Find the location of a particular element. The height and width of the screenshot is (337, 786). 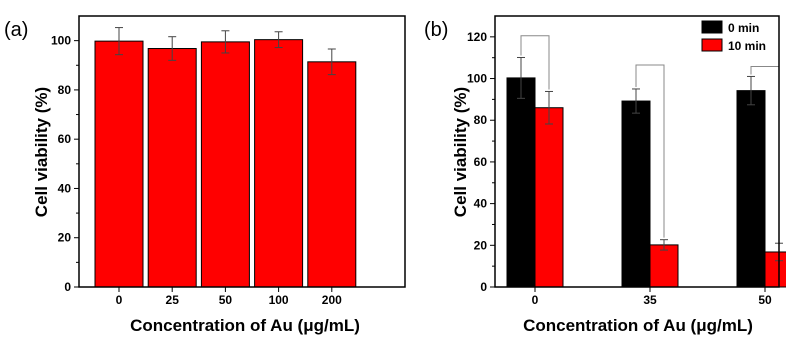

legend-swatch-10-min is located at coordinates (712, 45).